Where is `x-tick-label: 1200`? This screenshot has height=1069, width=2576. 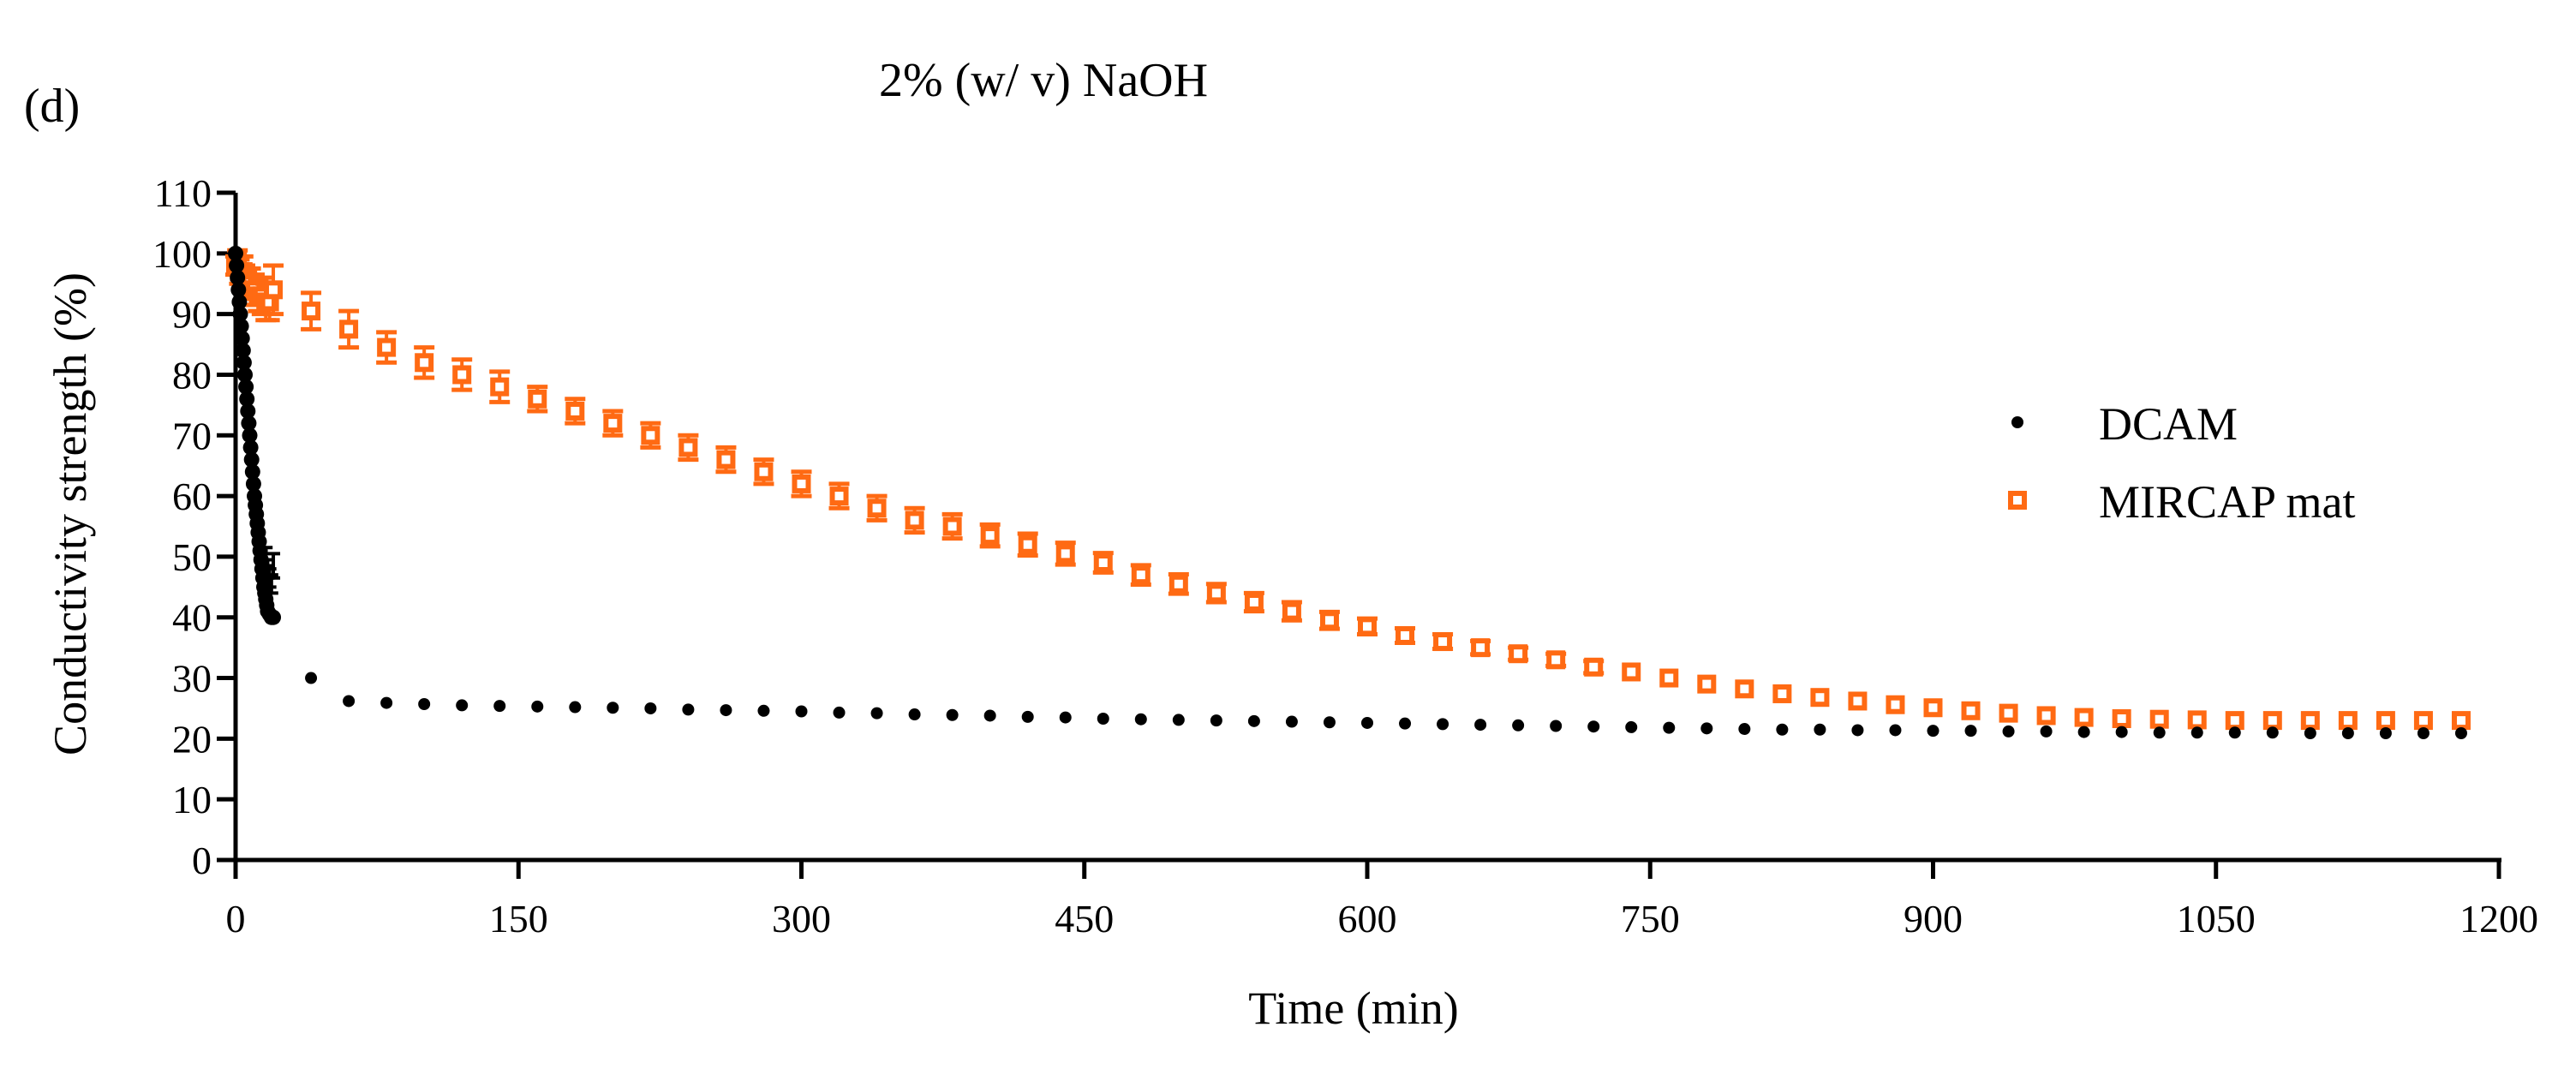 x-tick-label: 1200 is located at coordinates (2499, 919).